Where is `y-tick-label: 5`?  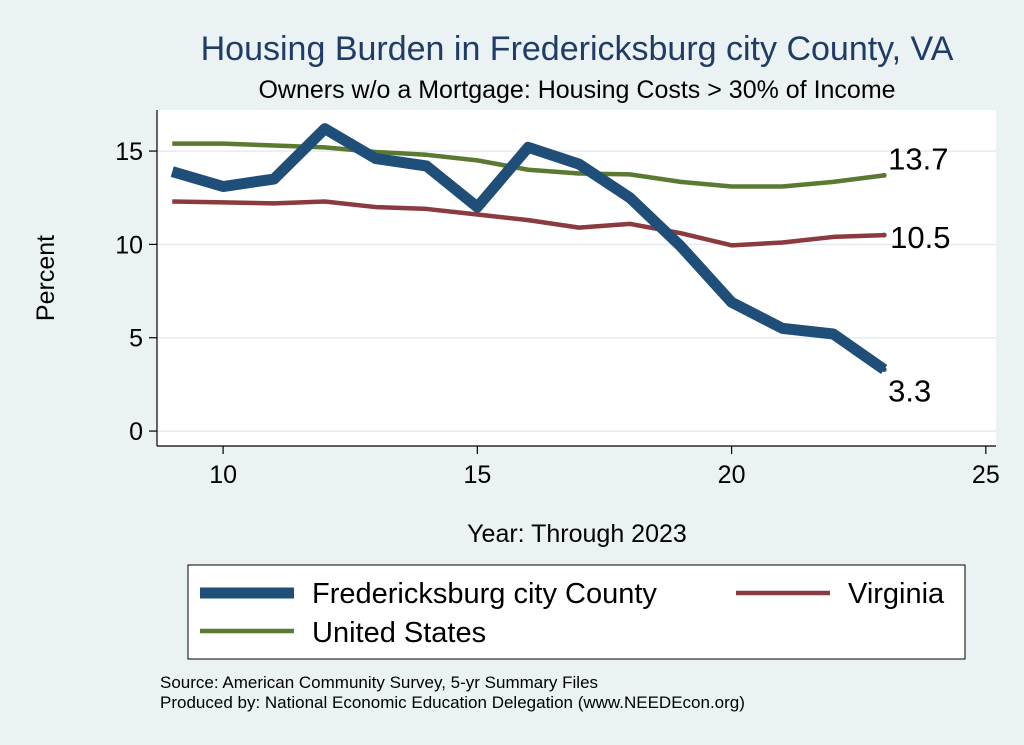
y-tick-label: 5 is located at coordinates (136, 339).